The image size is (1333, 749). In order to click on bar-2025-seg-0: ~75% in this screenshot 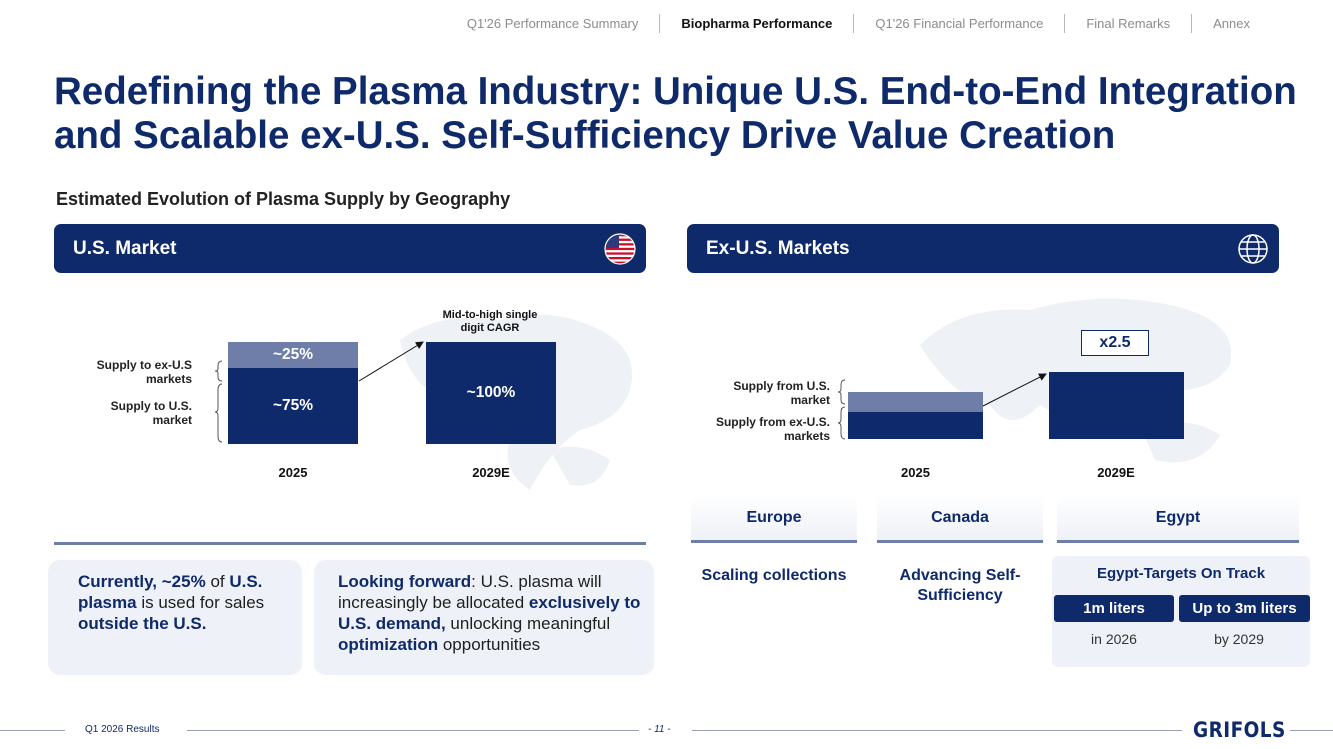, I will do `click(293, 405)`.